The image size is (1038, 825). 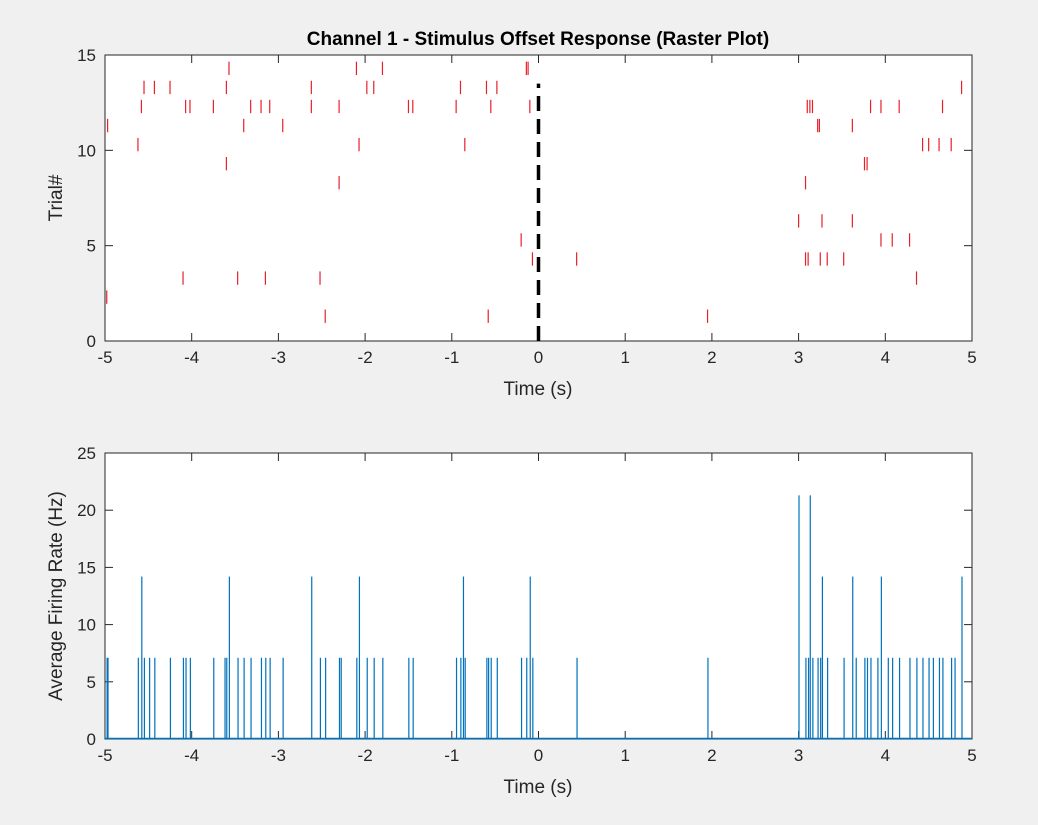 What do you see at coordinates (971, 755) in the screenshot?
I see `histogram-xtick-label: 5` at bounding box center [971, 755].